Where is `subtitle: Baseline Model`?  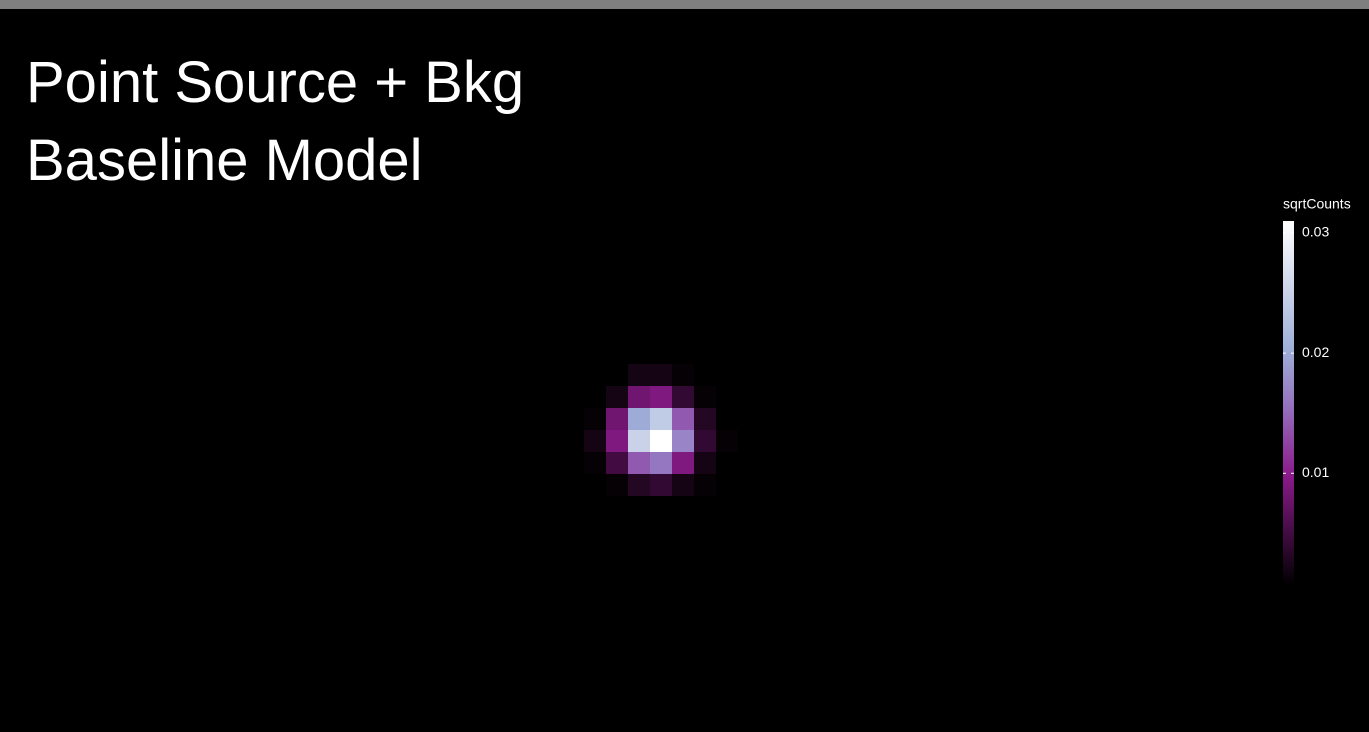
subtitle: Baseline Model is located at coordinates (224, 160).